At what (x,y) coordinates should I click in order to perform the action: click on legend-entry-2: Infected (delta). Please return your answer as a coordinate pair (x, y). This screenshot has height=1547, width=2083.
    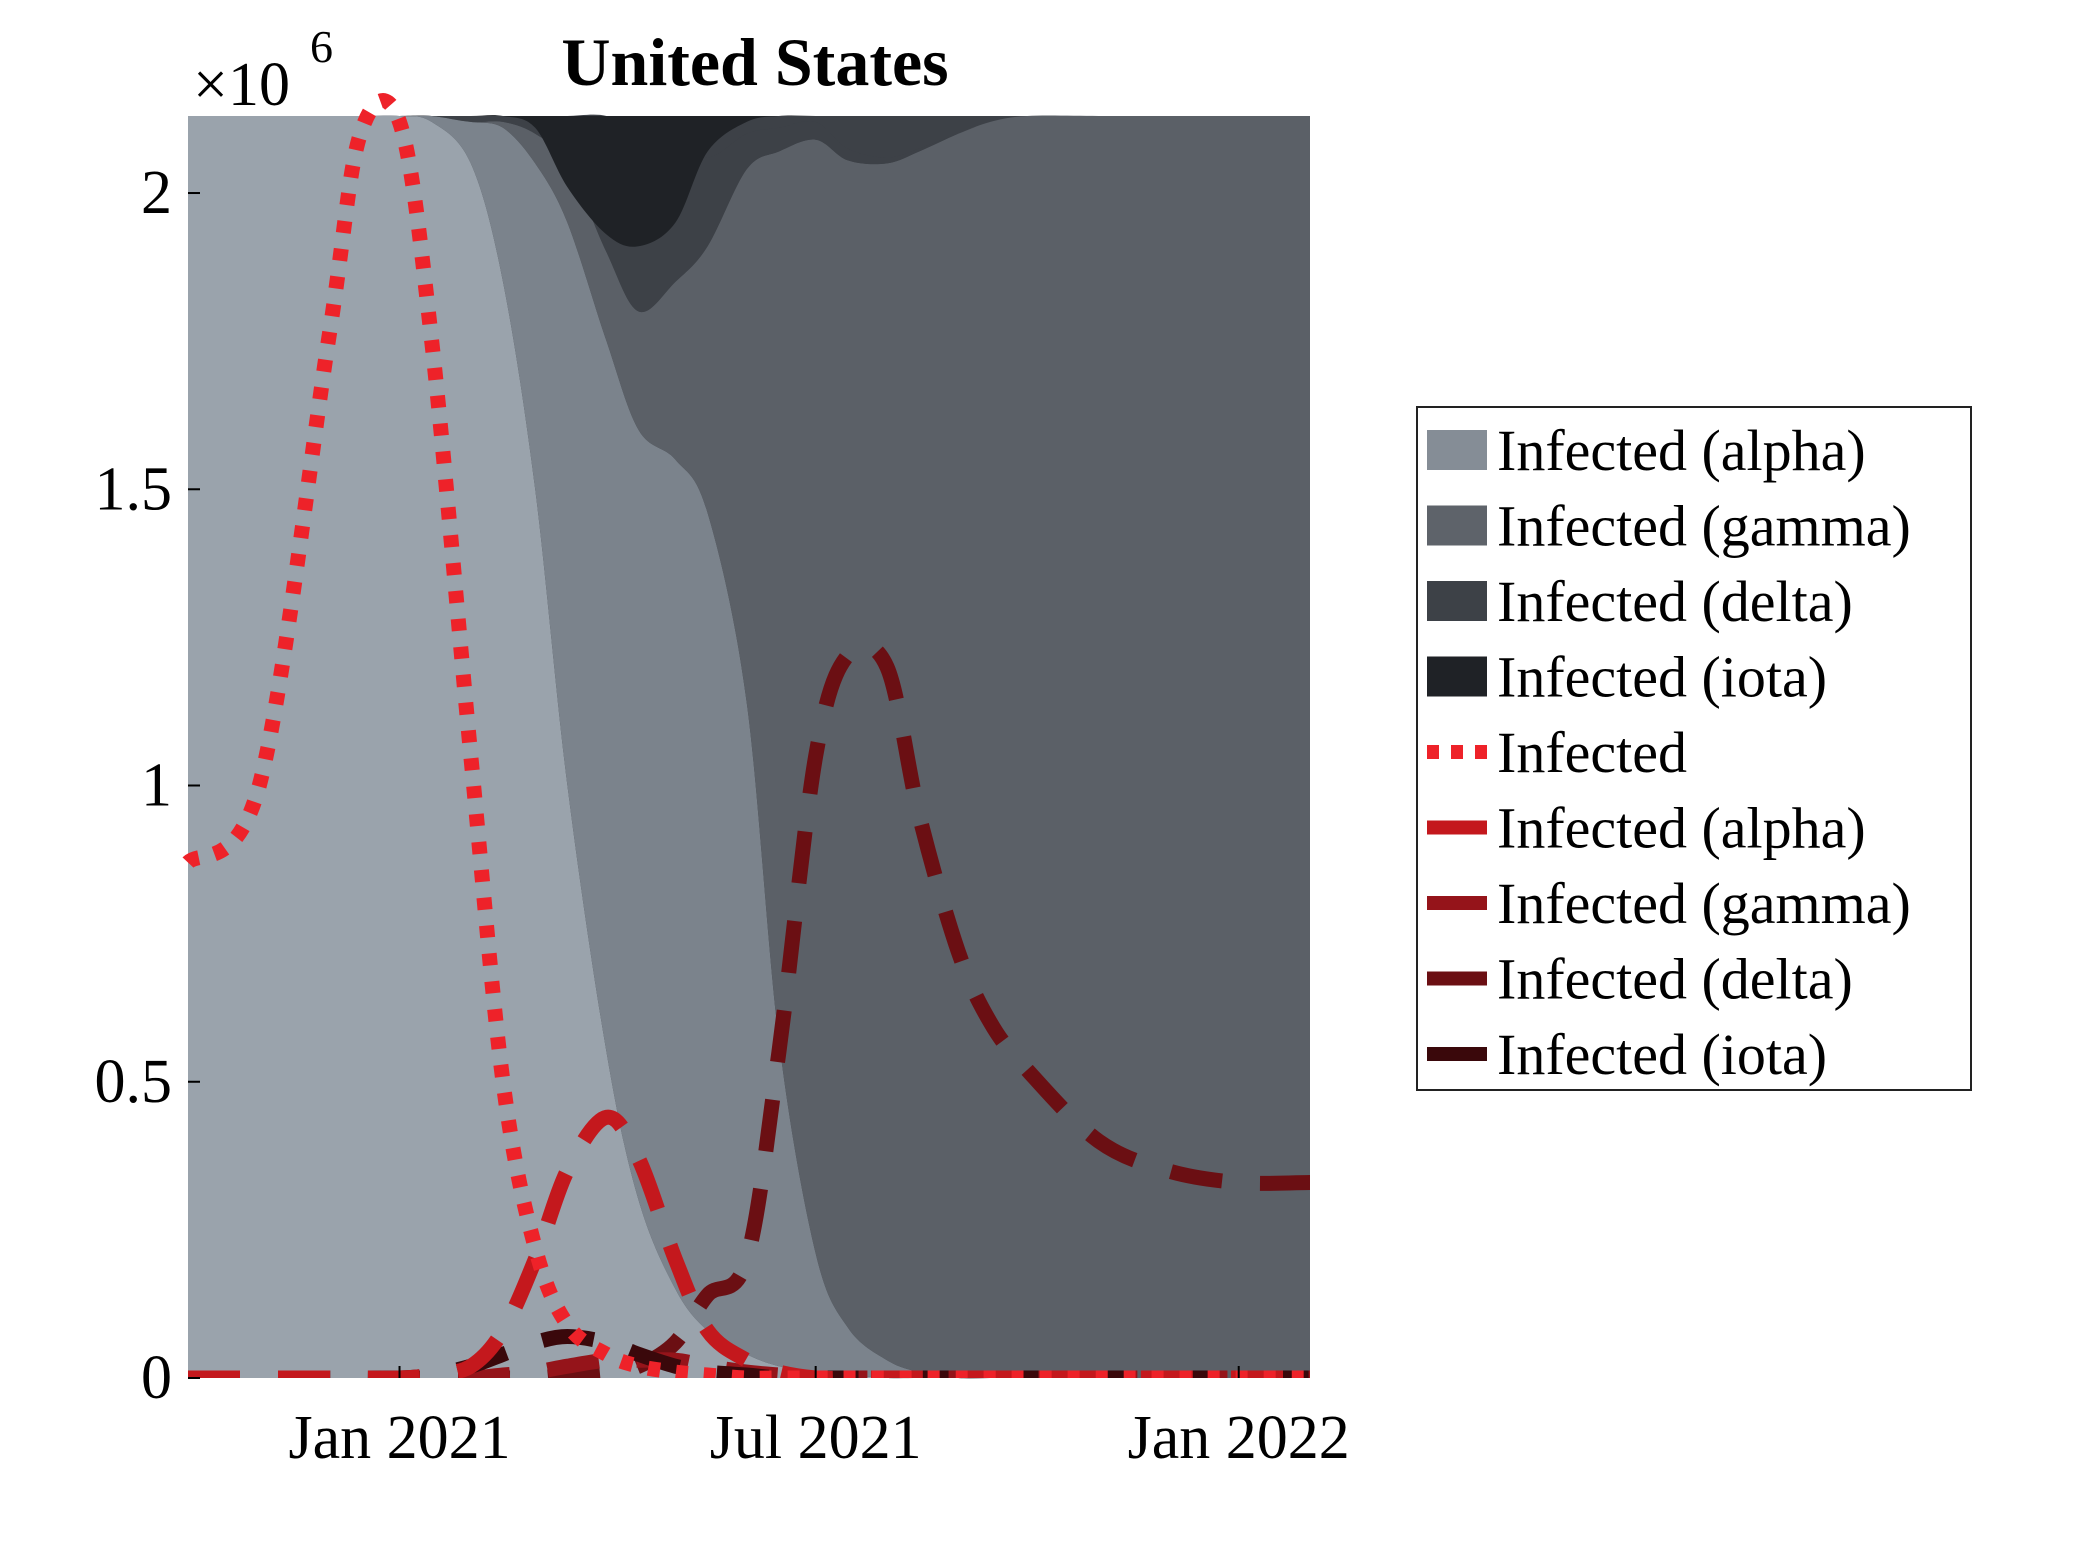
    Looking at the image, I should click on (1640, 601).